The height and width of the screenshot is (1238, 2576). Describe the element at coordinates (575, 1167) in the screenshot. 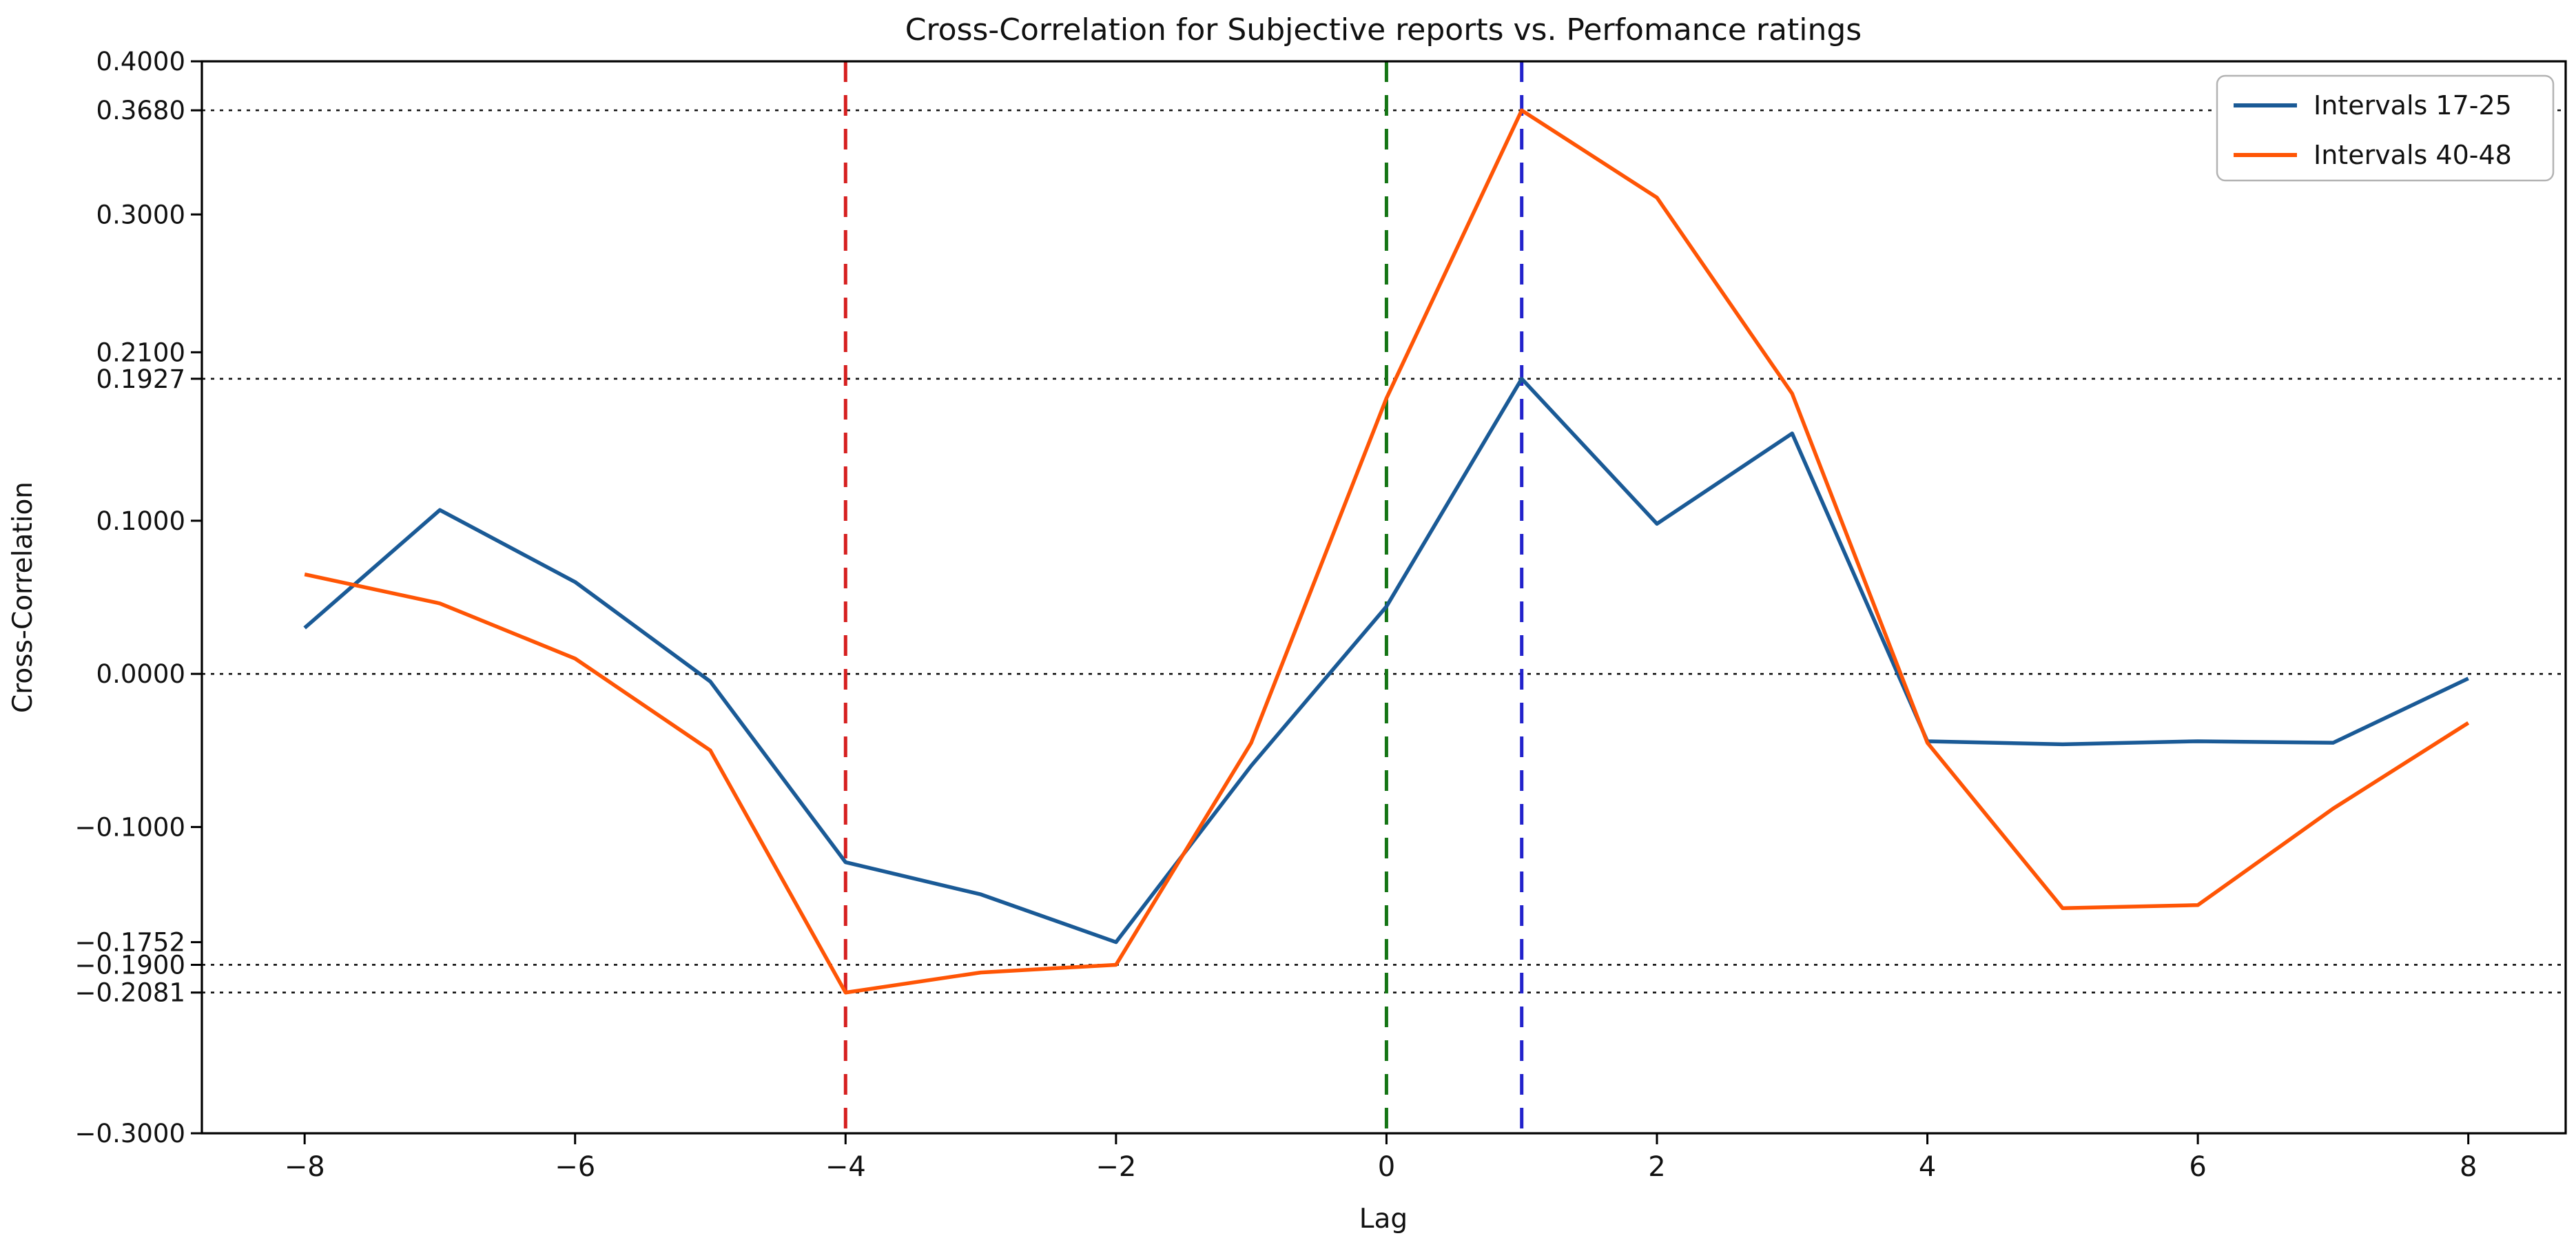

I see `x-tick-label: −6` at that location.